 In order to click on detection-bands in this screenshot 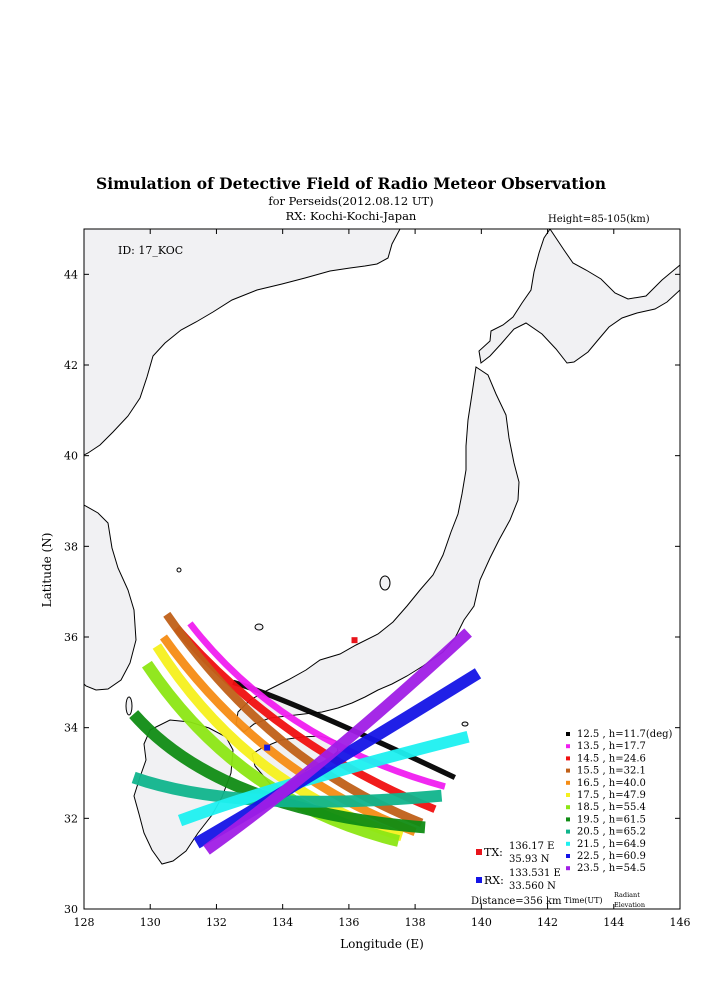, I will do `click(305, 733)`.